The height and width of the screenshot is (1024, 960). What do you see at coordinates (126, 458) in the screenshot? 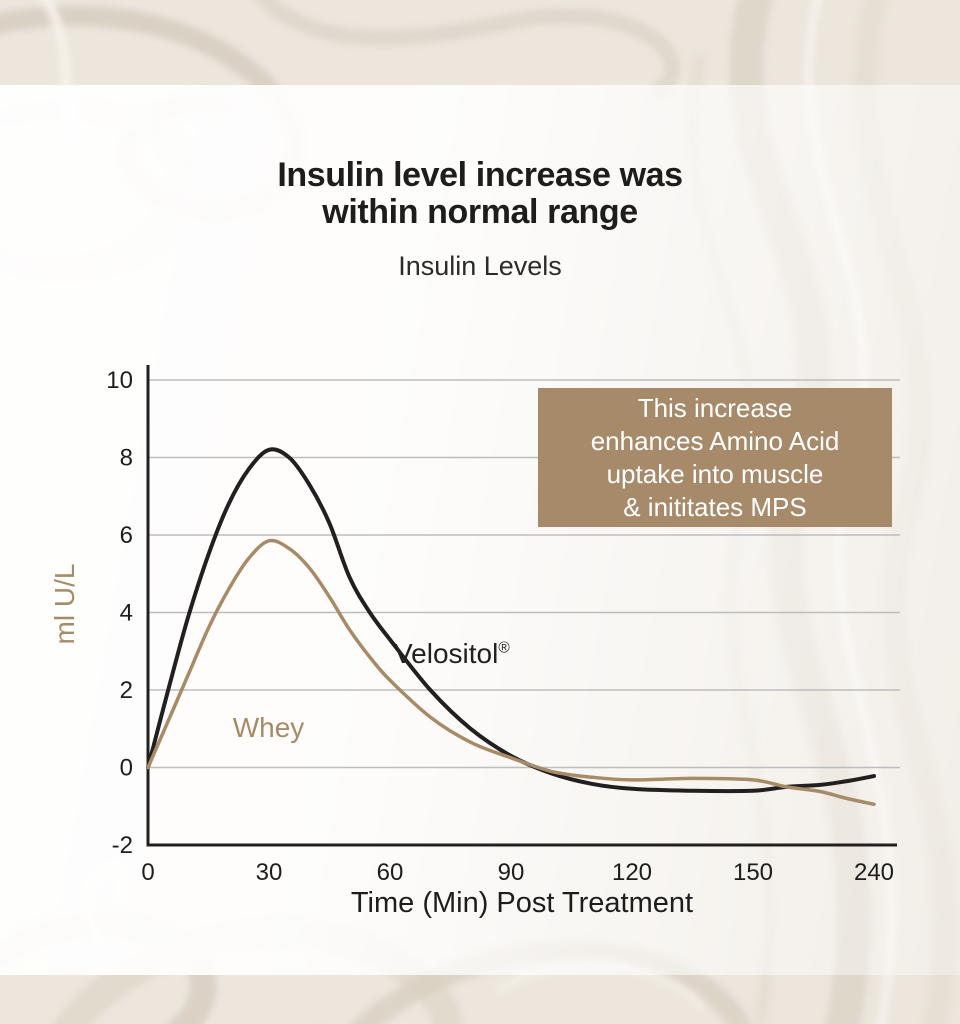
I see `y-tick-label-8: 8` at bounding box center [126, 458].